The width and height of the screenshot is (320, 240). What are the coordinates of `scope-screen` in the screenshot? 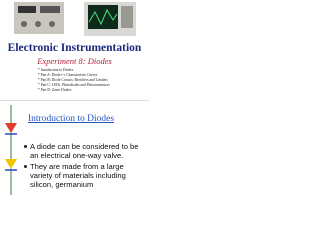 It's located at (103, 17).